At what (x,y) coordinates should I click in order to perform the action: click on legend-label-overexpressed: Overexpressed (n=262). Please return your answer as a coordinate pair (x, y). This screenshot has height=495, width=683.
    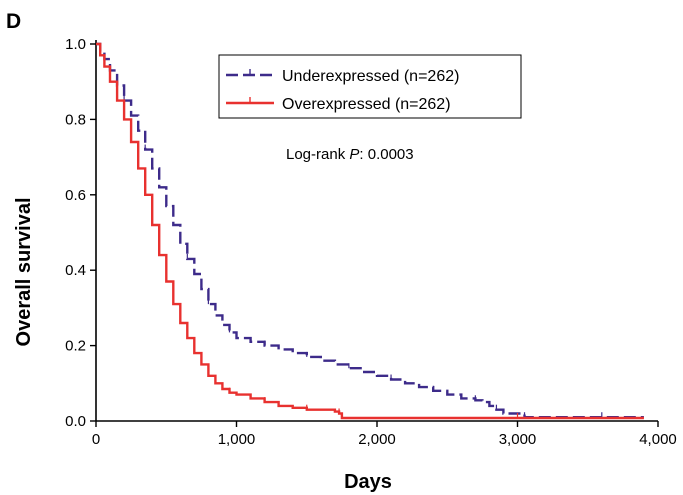
    Looking at the image, I should click on (366, 104).